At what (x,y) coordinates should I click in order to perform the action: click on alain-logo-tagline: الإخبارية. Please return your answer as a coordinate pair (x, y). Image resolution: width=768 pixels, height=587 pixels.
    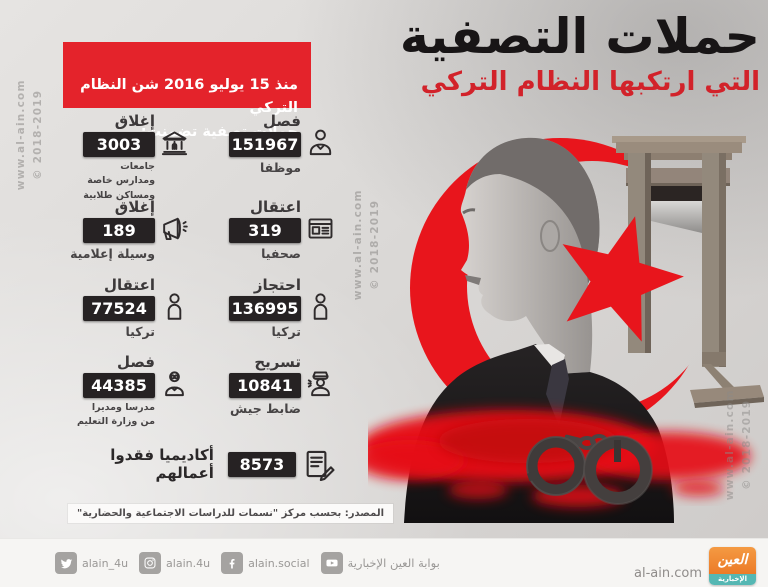
    Looking at the image, I should click on (732, 579).